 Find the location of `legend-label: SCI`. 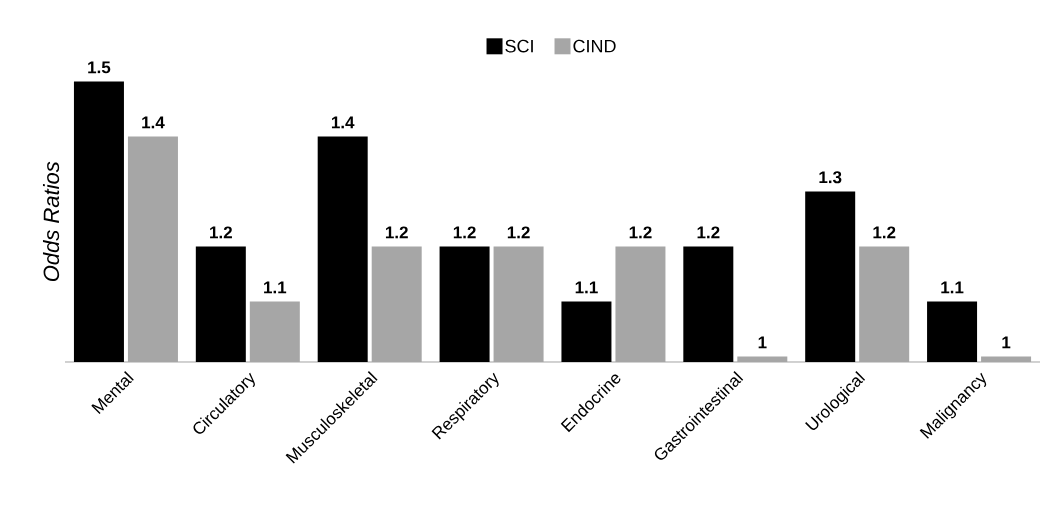

legend-label: SCI is located at coordinates (519, 46).